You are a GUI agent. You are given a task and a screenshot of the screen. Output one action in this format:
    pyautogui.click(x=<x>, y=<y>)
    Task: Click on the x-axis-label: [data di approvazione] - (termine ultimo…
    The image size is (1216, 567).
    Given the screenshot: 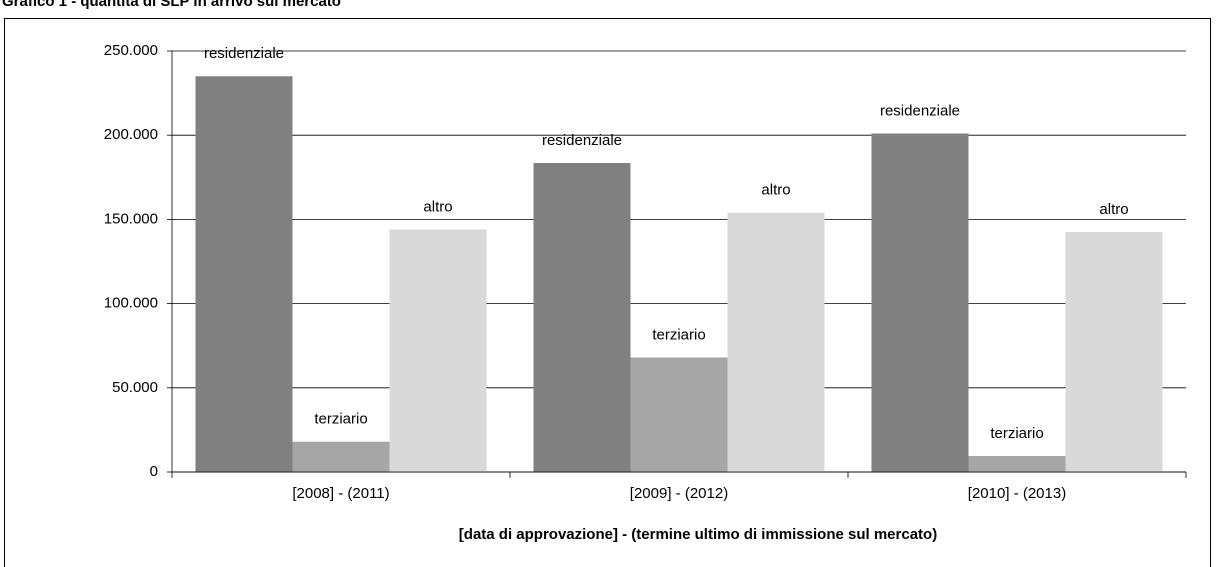 What is the action you would take?
    pyautogui.click(x=698, y=534)
    